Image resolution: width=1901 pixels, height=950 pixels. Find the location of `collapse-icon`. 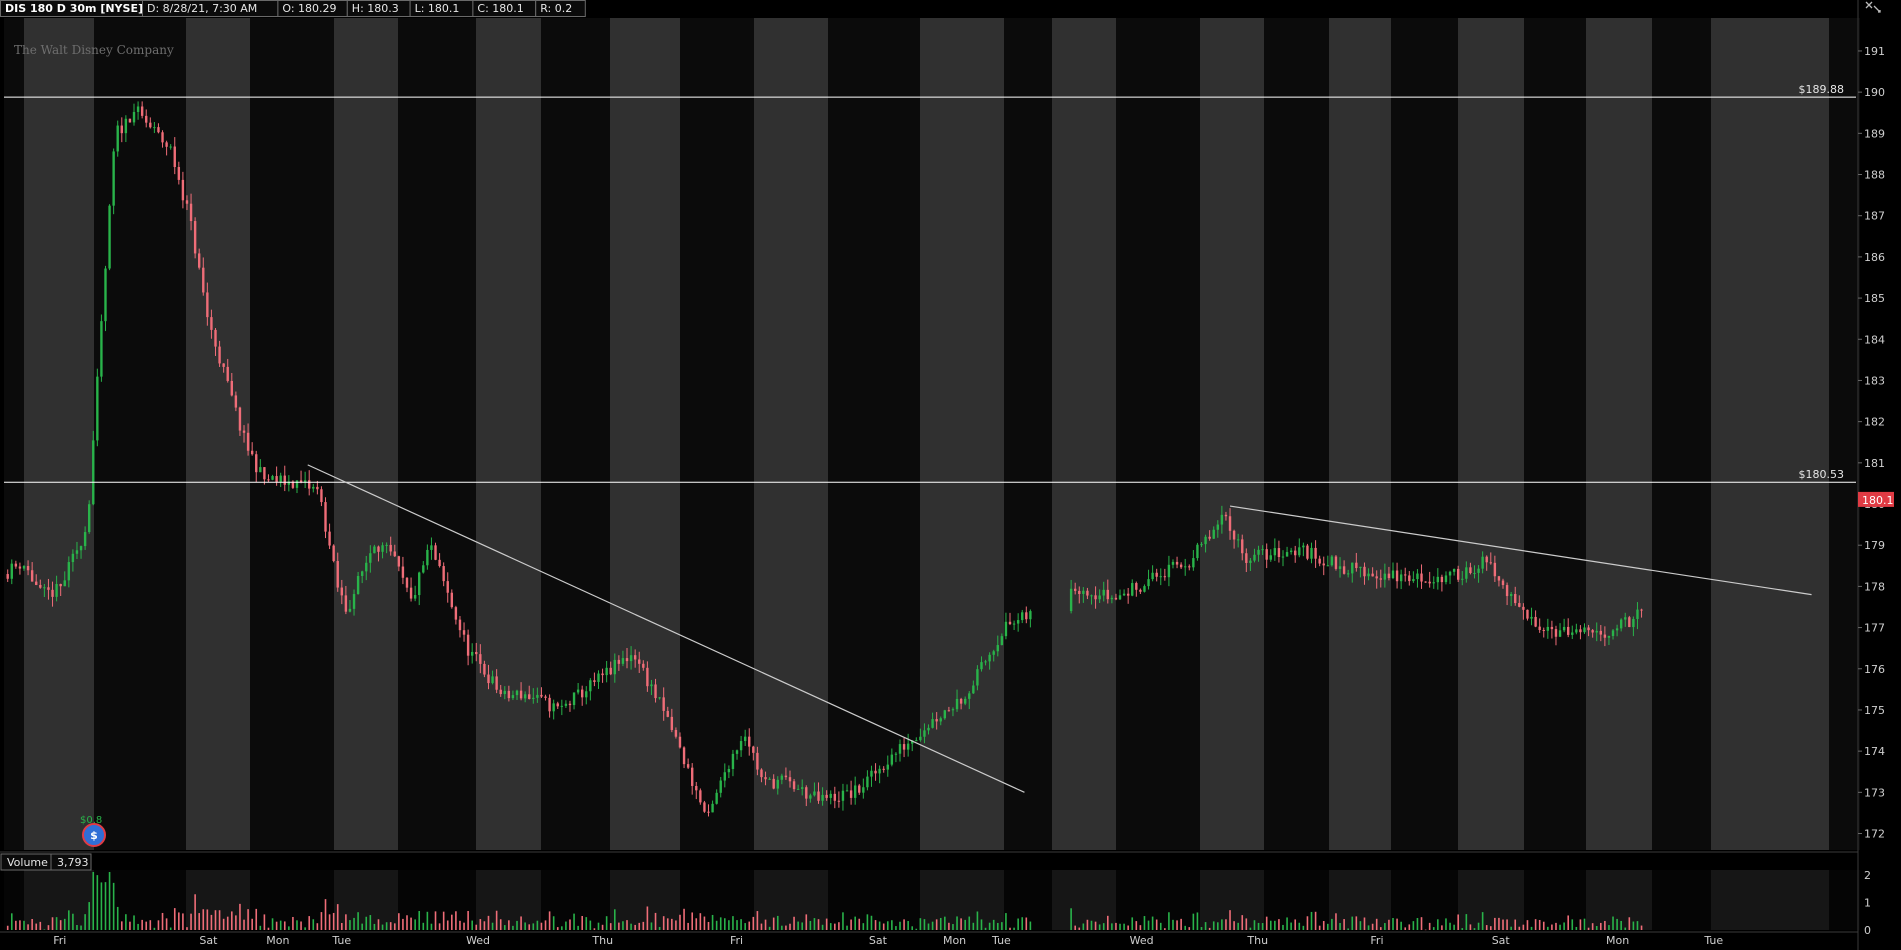

collapse-icon is located at coordinates (1873, 7).